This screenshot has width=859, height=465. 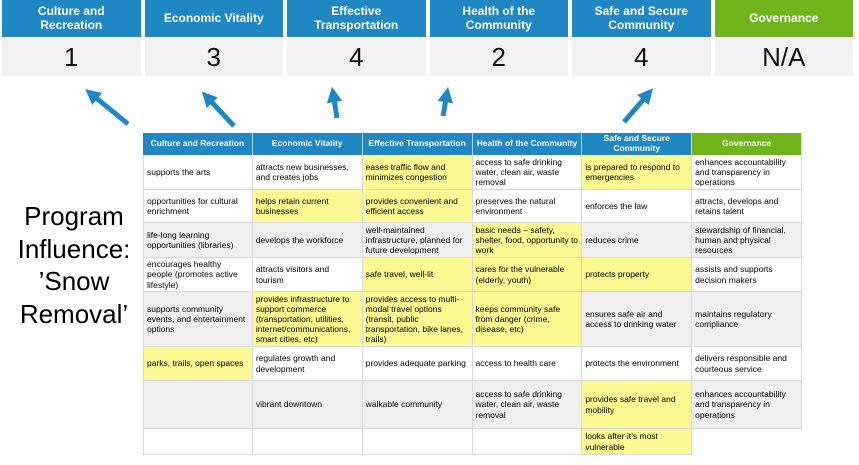 What do you see at coordinates (198, 172) in the screenshot?
I see `matrix-cell-r1c1: supports the arts` at bounding box center [198, 172].